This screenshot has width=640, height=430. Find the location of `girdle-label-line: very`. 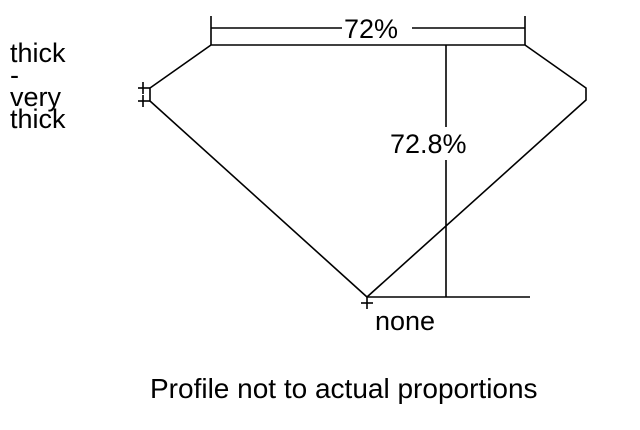

girdle-label-line: very is located at coordinates (36, 97).